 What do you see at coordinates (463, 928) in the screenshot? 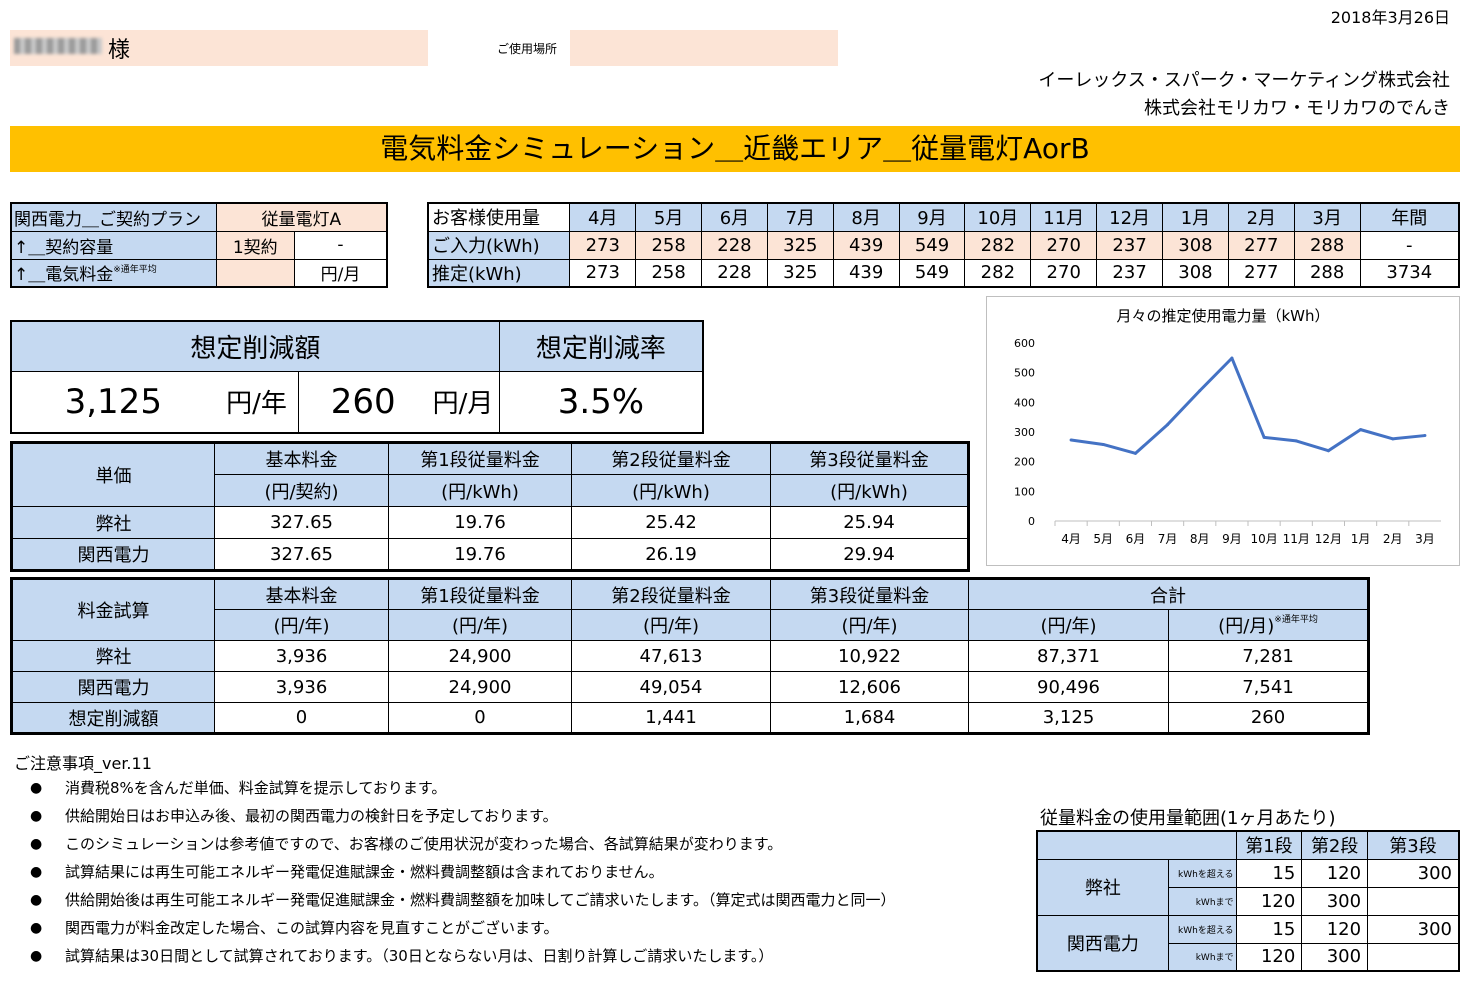
I see `note-item: 関西電力が料金改定した場合、この試算内容を見直すことがございます。` at bounding box center [463, 928].